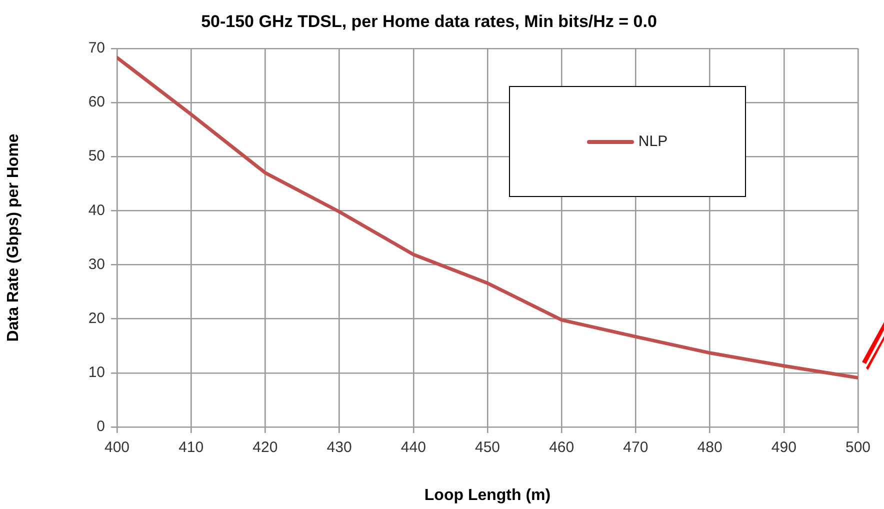 This screenshot has width=884, height=509. I want to click on legend-label: NLP, so click(653, 141).